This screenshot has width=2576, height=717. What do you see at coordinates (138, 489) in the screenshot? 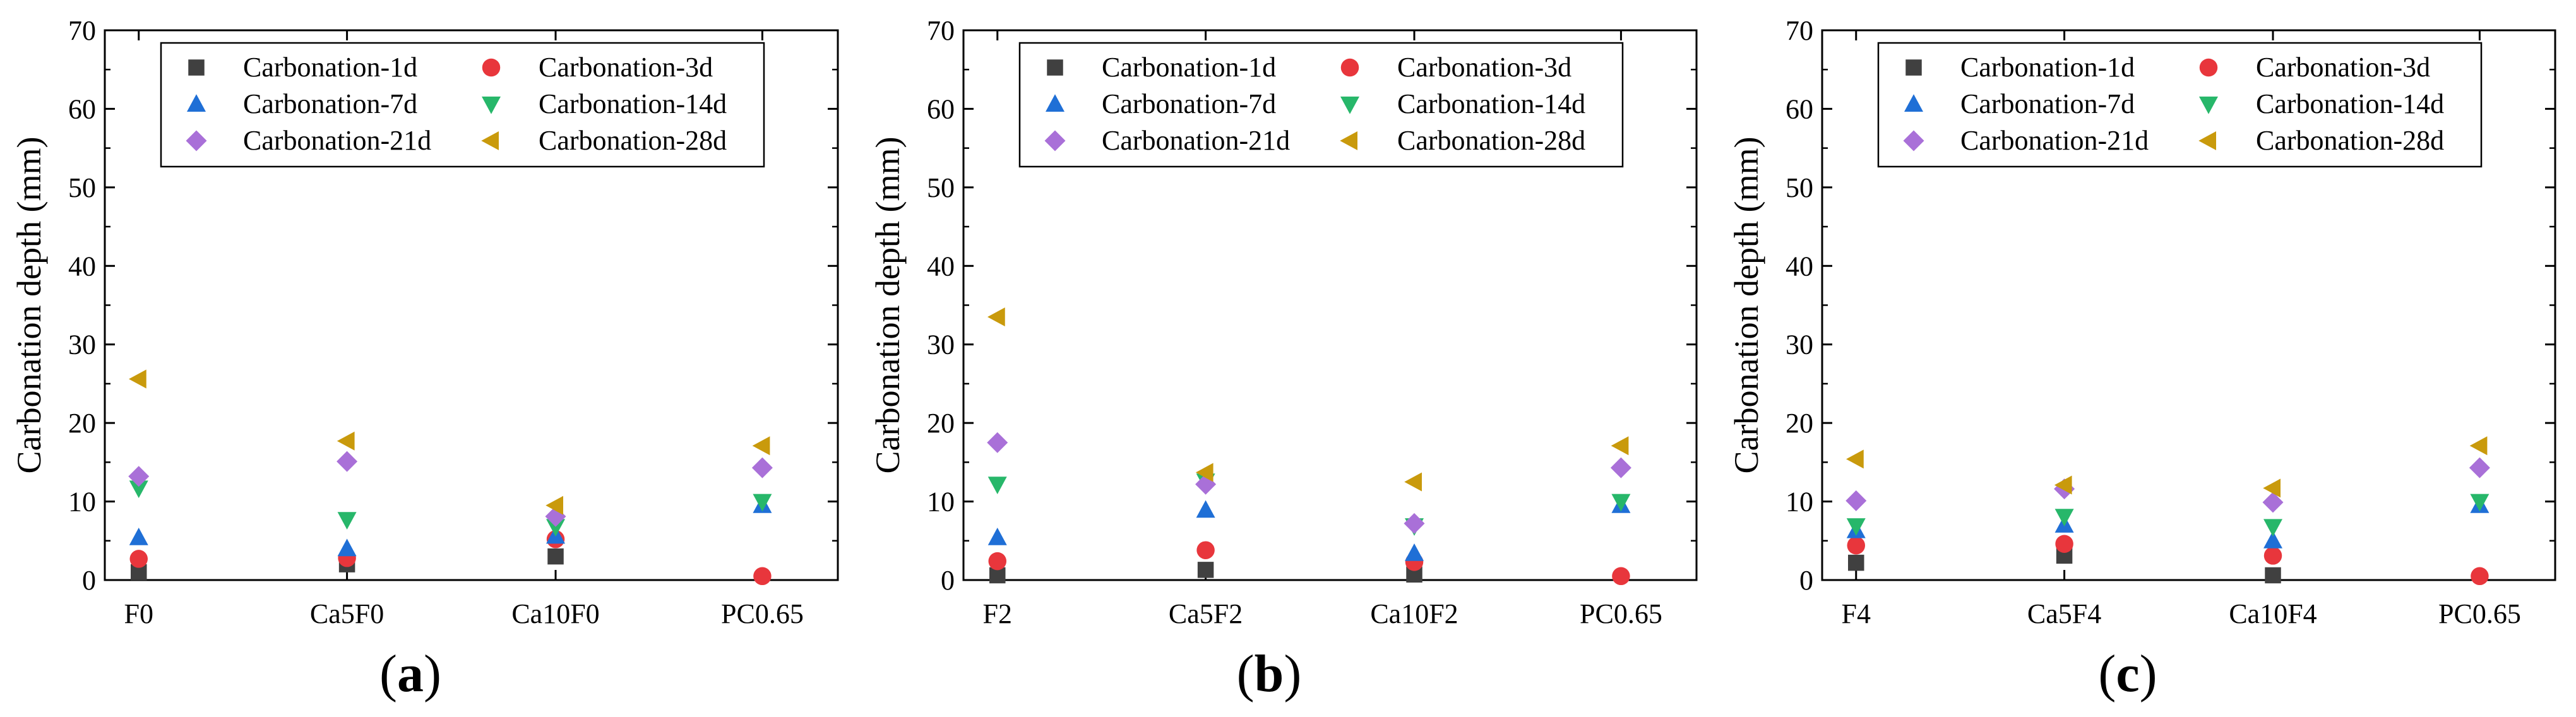
I see `point-carbonation-14d-f0` at bounding box center [138, 489].